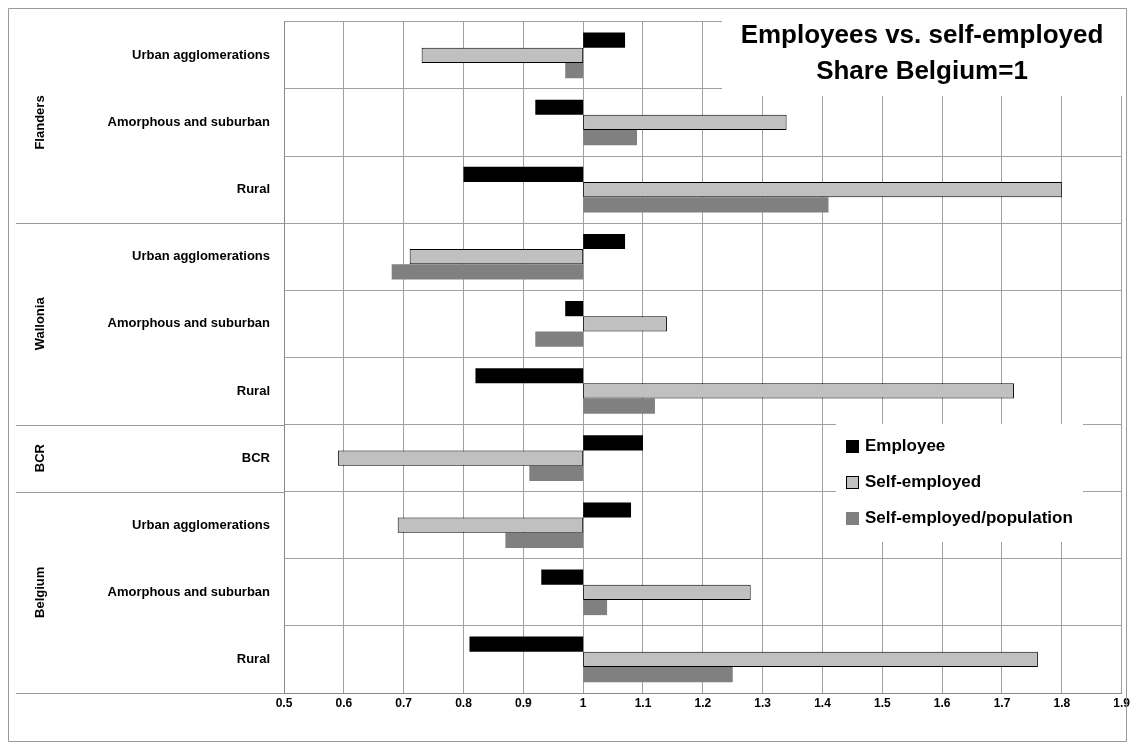 The height and width of the screenshot is (744, 1133). Describe the element at coordinates (703, 702) in the screenshot. I see `x-tick-label: 1.2` at that location.